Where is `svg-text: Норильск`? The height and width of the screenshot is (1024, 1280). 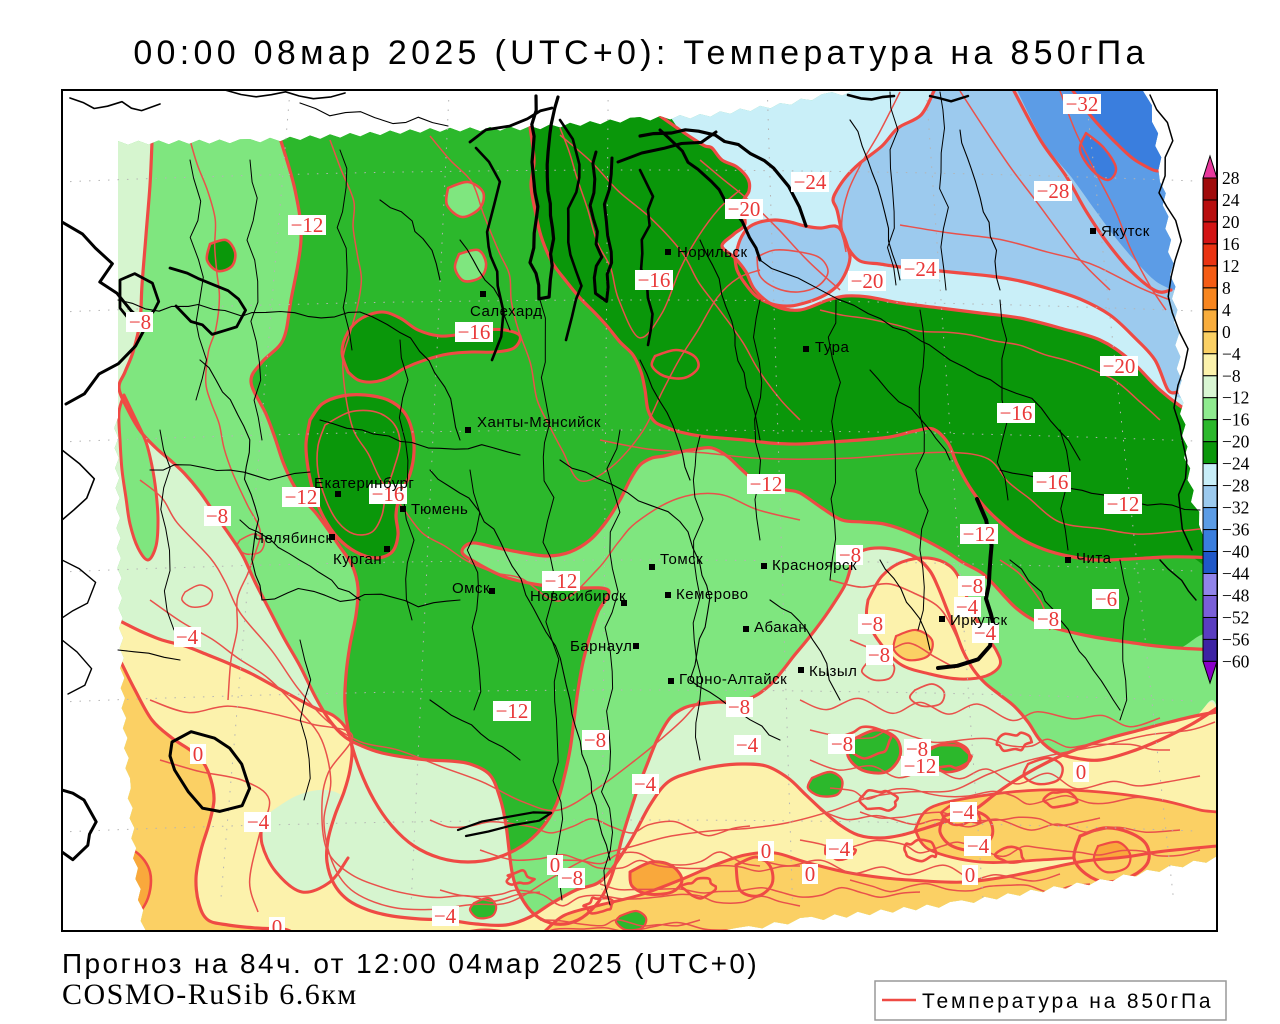 svg-text: Норильск is located at coordinates (712, 252).